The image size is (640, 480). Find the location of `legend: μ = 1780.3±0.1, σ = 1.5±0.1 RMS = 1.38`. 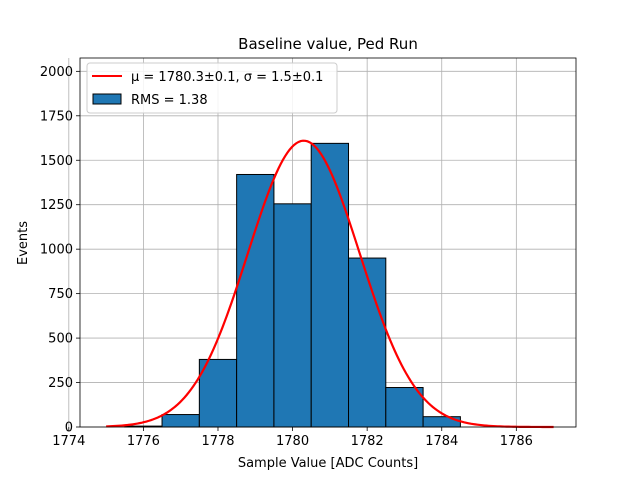

legend: μ = 1780.3±0.1, σ = 1.5±0.1 RMS = 1.38 is located at coordinates (212, 88).